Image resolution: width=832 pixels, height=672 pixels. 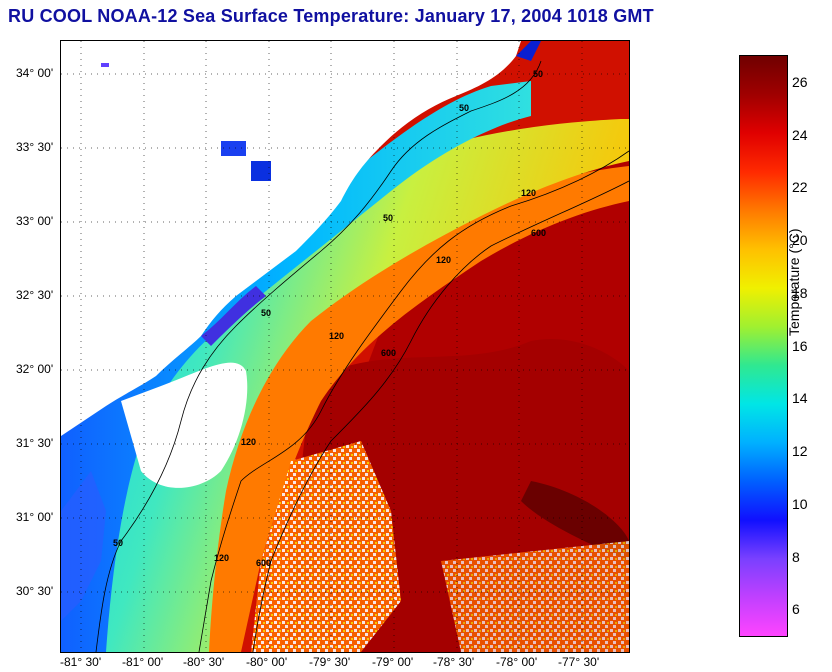 What do you see at coordinates (800, 82) in the screenshot?
I see `colorbar-tick-label: 26` at bounding box center [800, 82].